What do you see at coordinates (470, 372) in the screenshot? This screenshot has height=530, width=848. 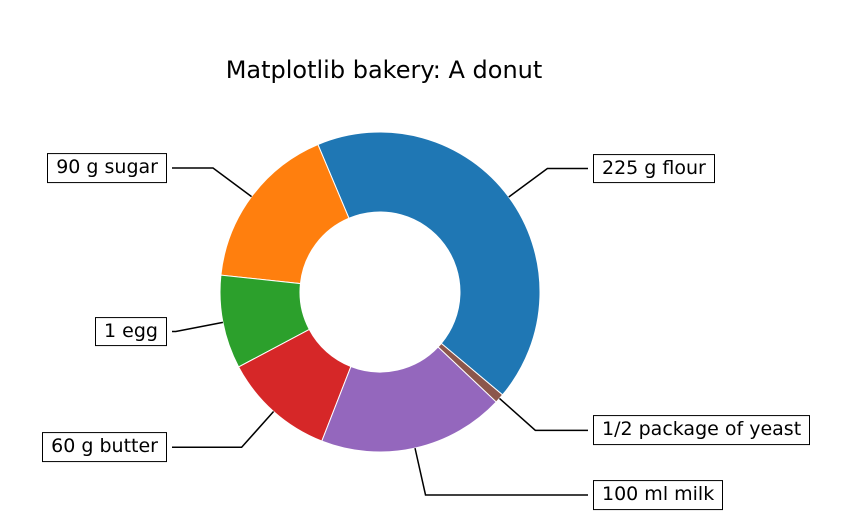 I see `pie-wedge-1-2-package-of-yeast` at bounding box center [470, 372].